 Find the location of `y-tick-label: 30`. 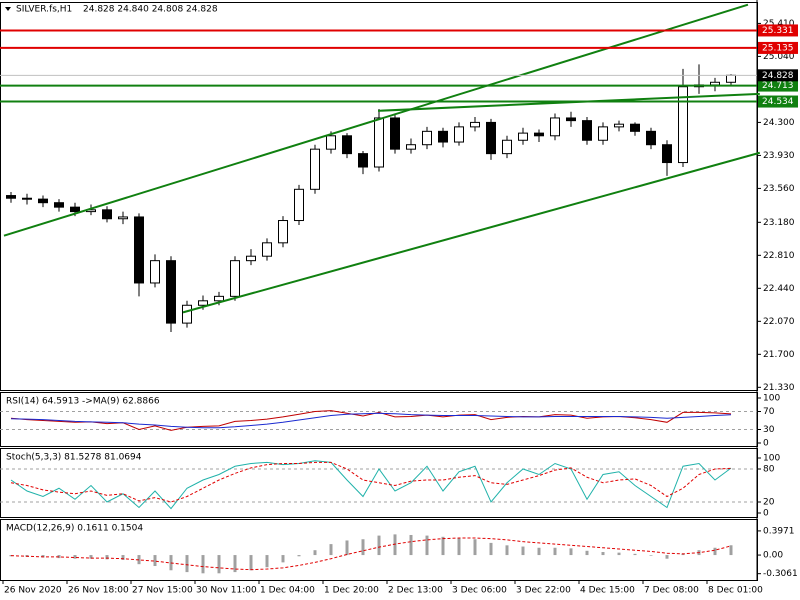

y-tick-label: 30 is located at coordinates (769, 430).